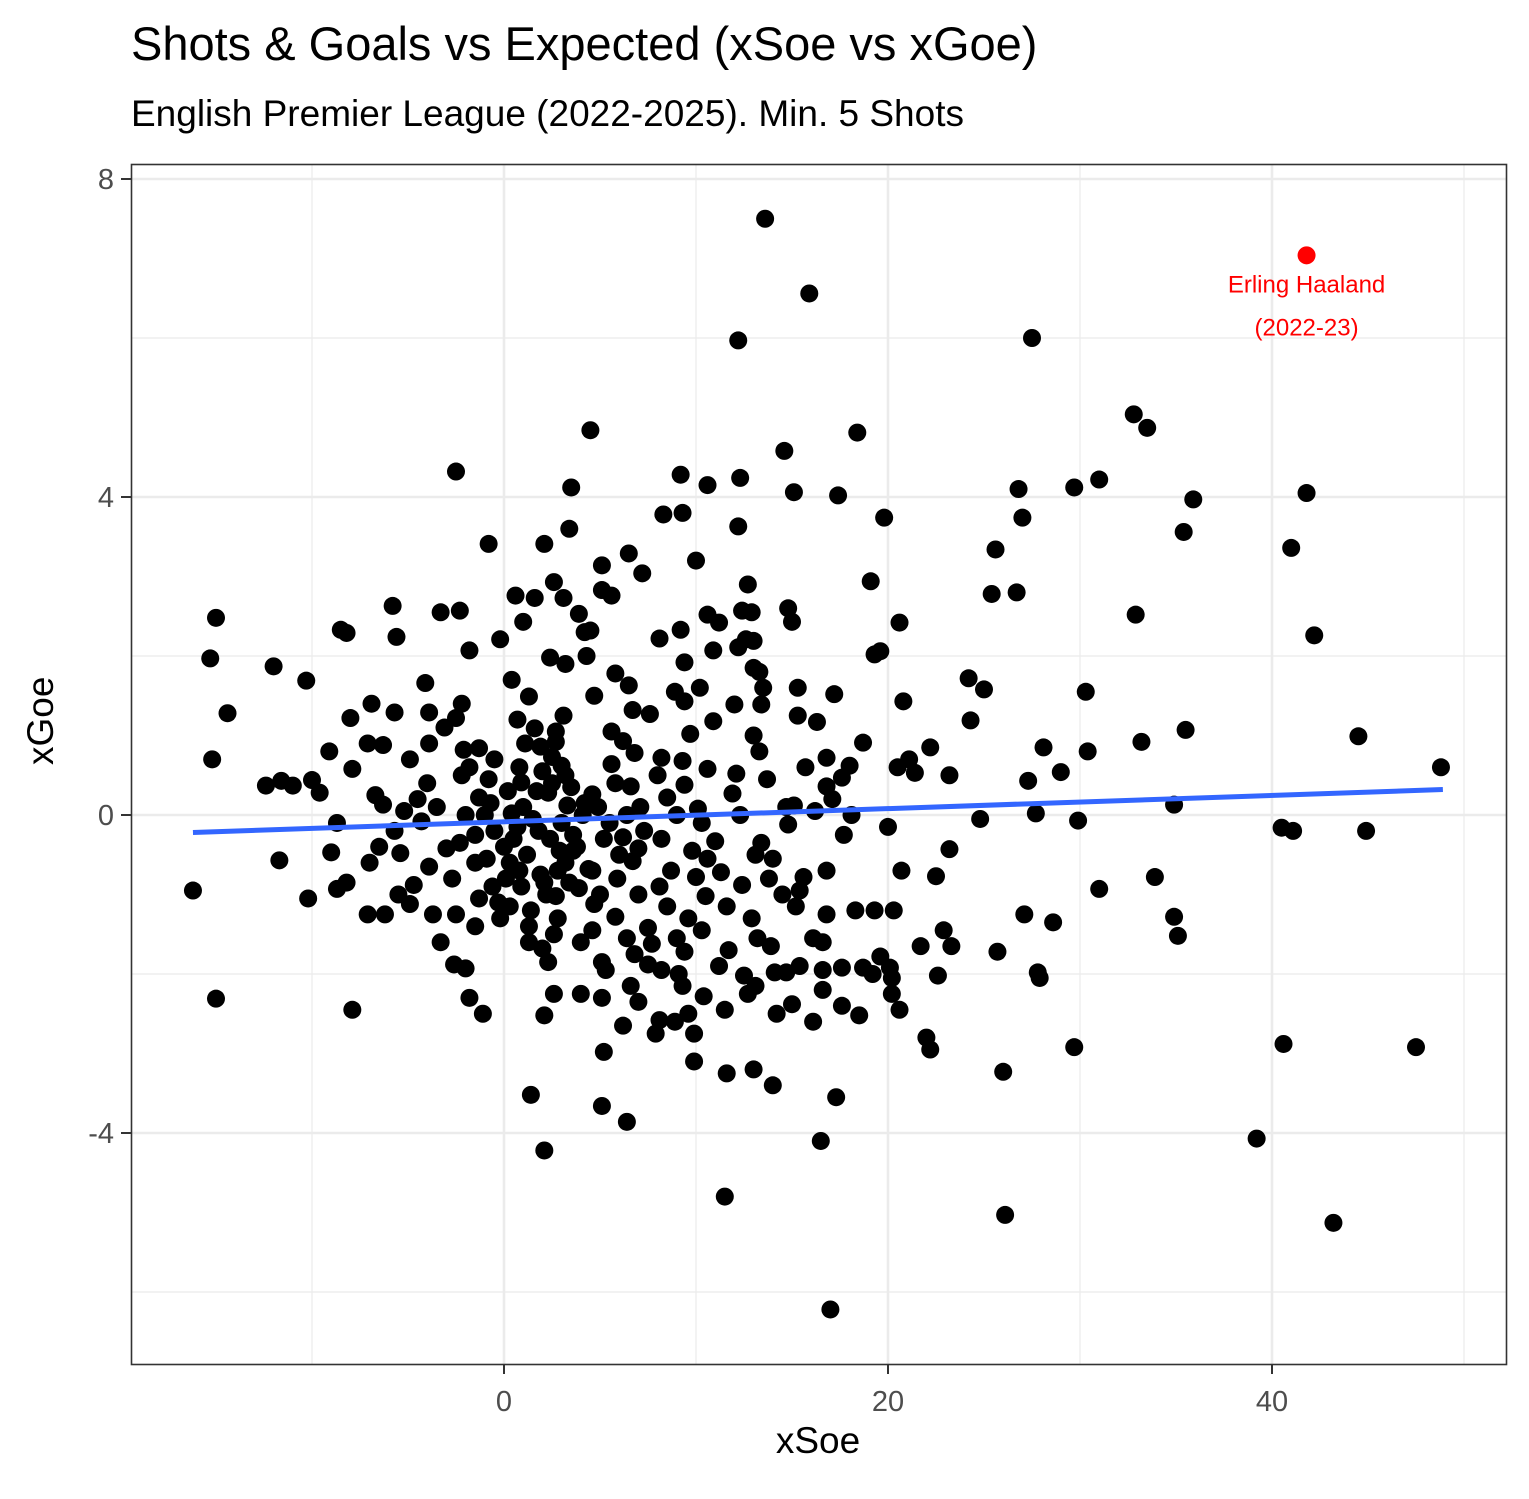  What do you see at coordinates (888, 1402) in the screenshot?
I see `x-tick-label: 20` at bounding box center [888, 1402].